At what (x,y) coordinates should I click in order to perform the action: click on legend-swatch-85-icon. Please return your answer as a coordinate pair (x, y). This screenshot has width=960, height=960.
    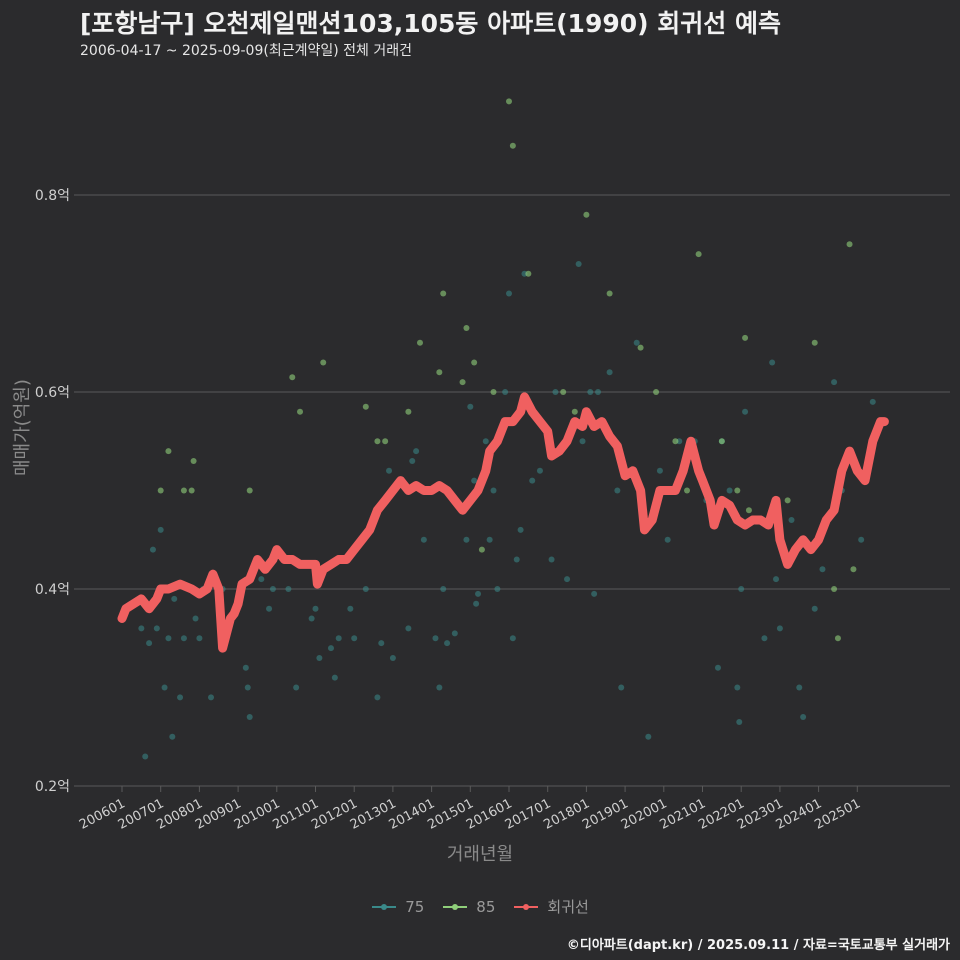
    Looking at the image, I should click on (455, 906).